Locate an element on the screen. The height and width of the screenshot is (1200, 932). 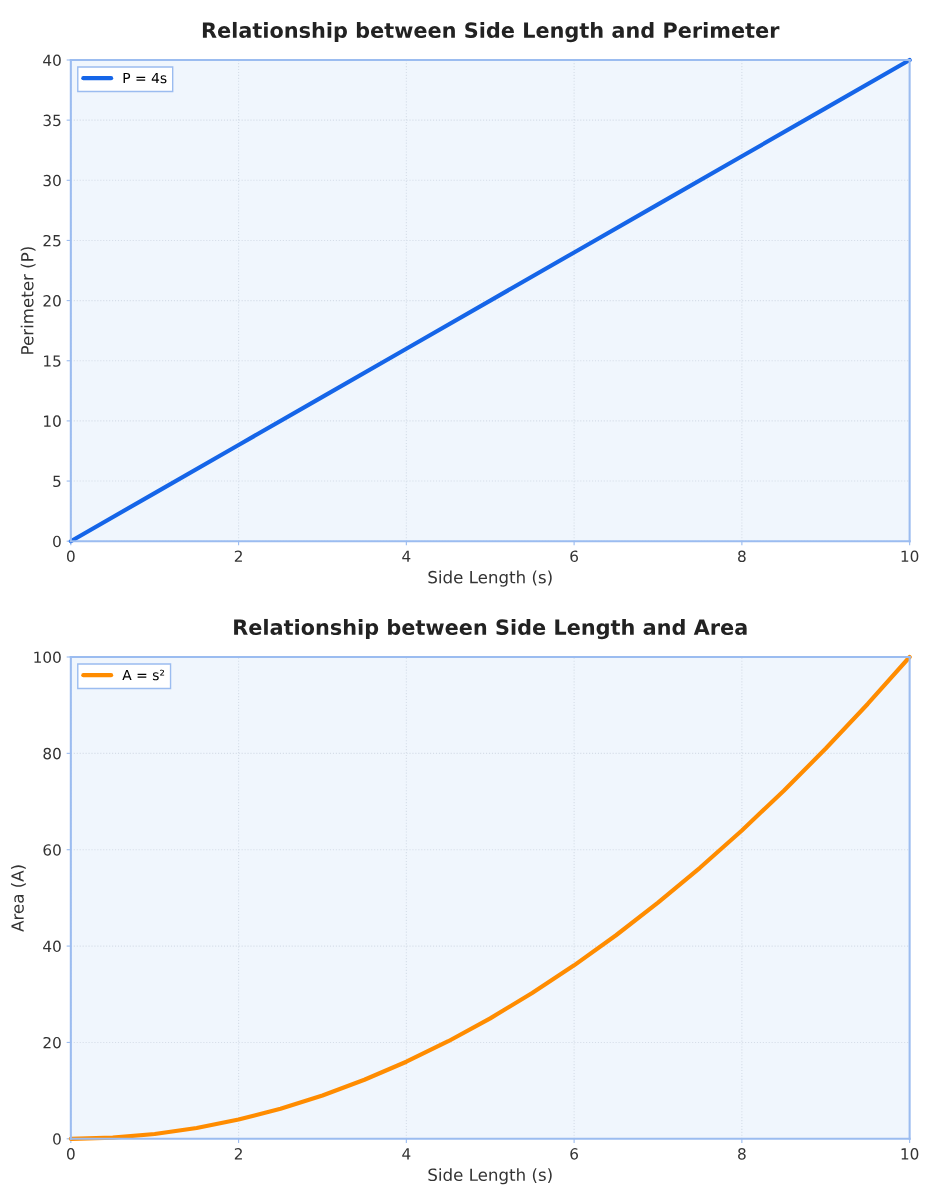
y-axis-title: Area (A) is located at coordinates (18, 898).